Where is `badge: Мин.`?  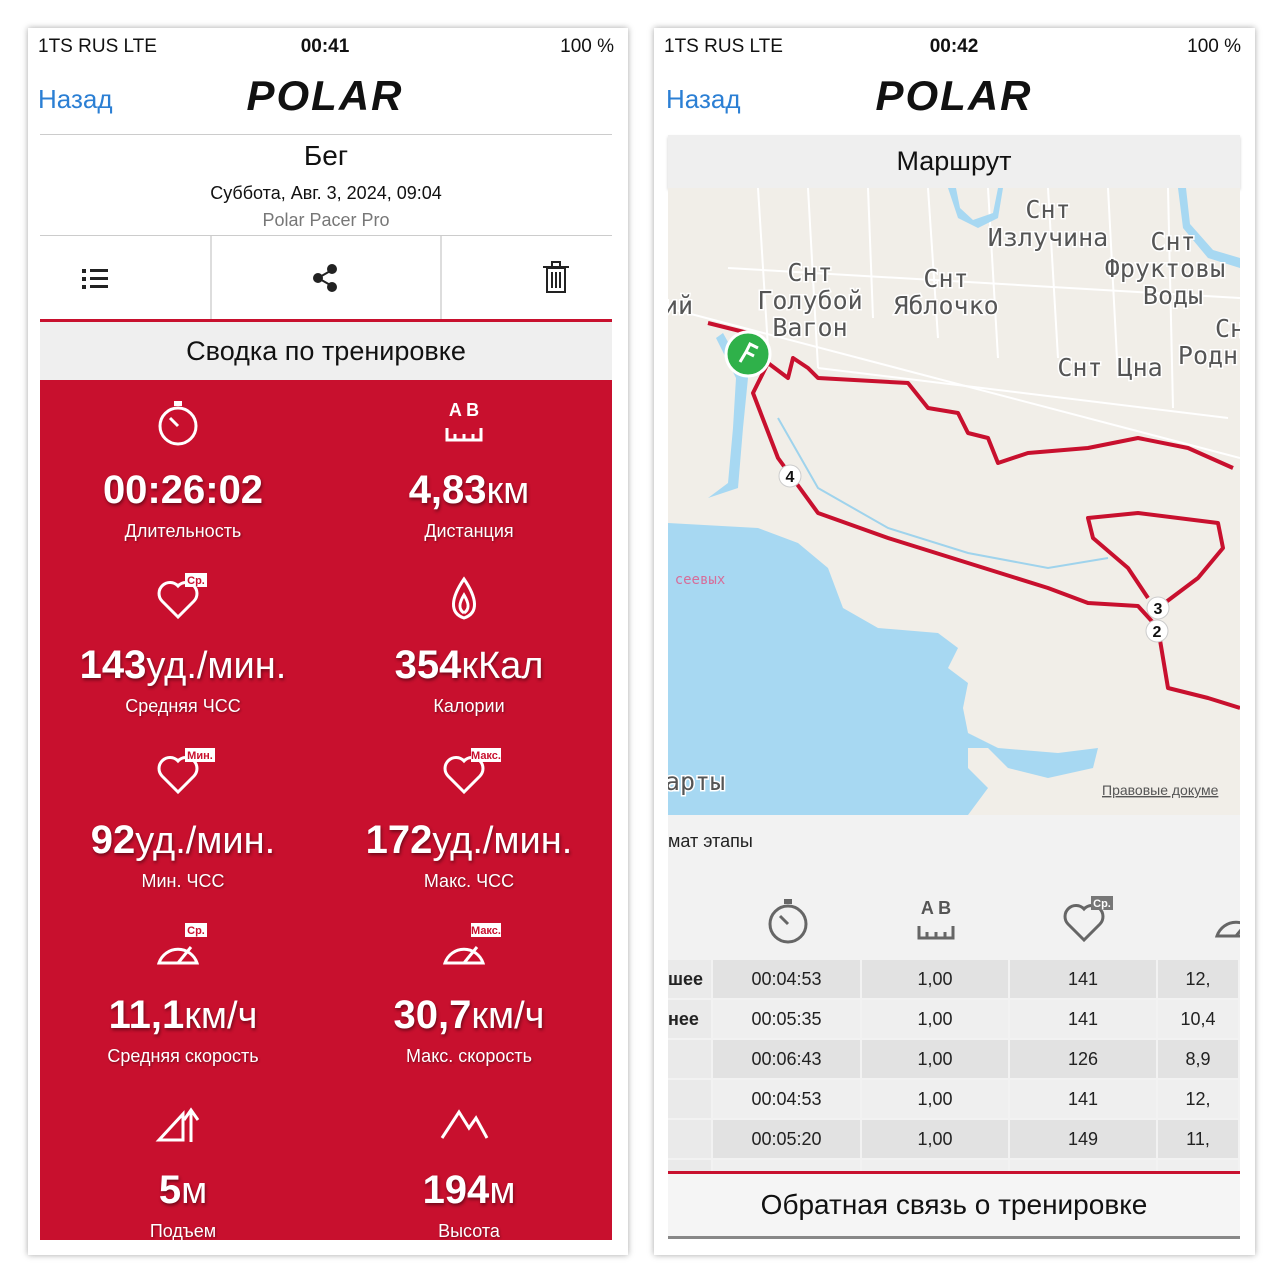
badge: Мин. is located at coordinates (200, 755).